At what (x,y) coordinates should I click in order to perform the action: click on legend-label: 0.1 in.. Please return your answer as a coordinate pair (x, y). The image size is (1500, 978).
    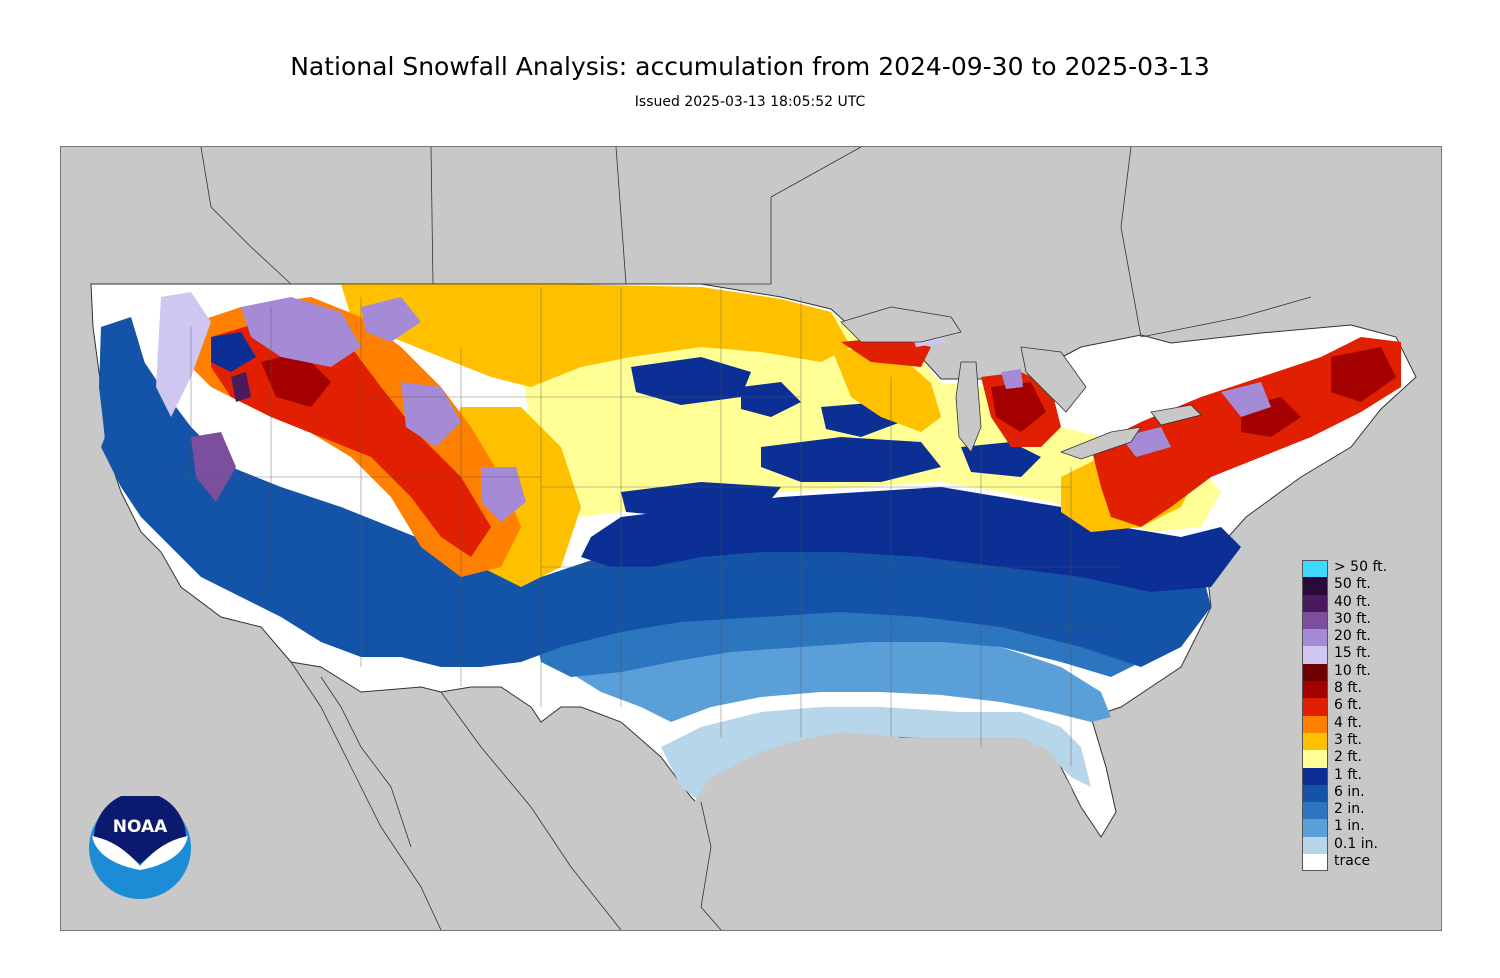
    Looking at the image, I should click on (1356, 843).